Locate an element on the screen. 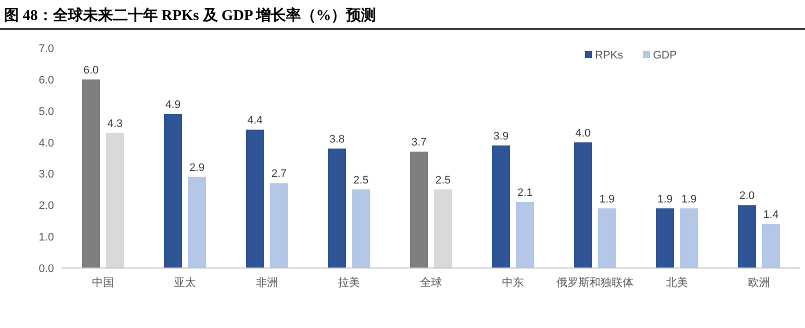  y-tick-label: 7.0 is located at coordinates (46, 49).